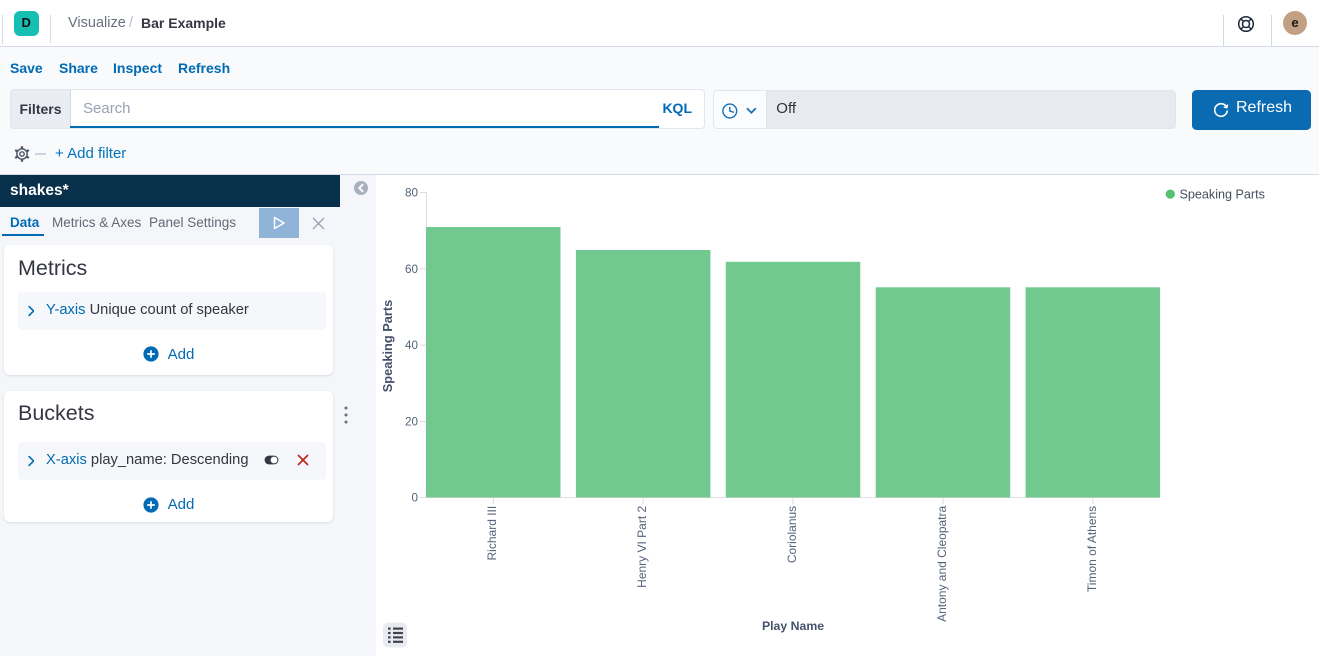  What do you see at coordinates (414, 498) in the screenshot?
I see `svg-text: 0` at bounding box center [414, 498].